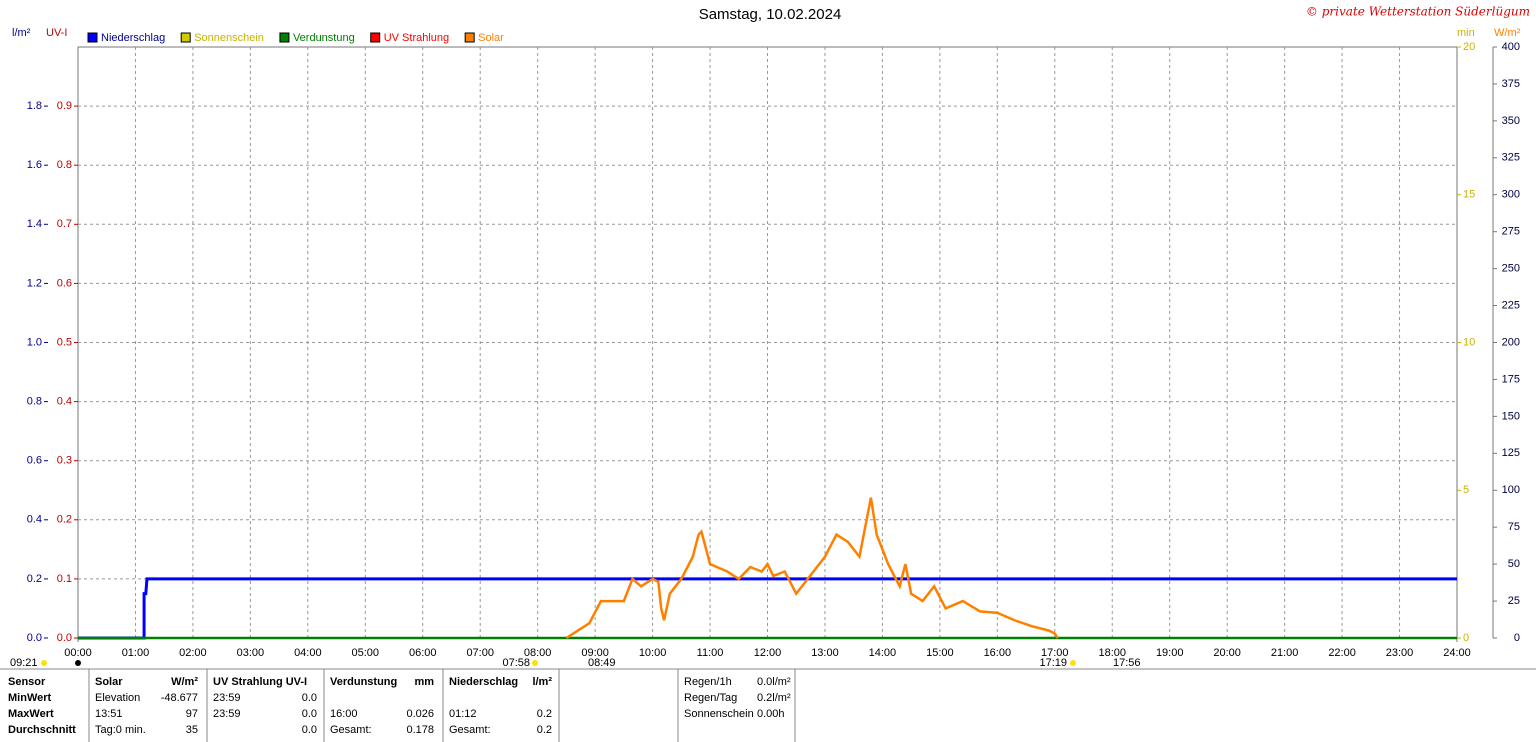 The width and height of the screenshot is (1536, 742). I want to click on x-tick-label: 09:00, so click(595, 653).